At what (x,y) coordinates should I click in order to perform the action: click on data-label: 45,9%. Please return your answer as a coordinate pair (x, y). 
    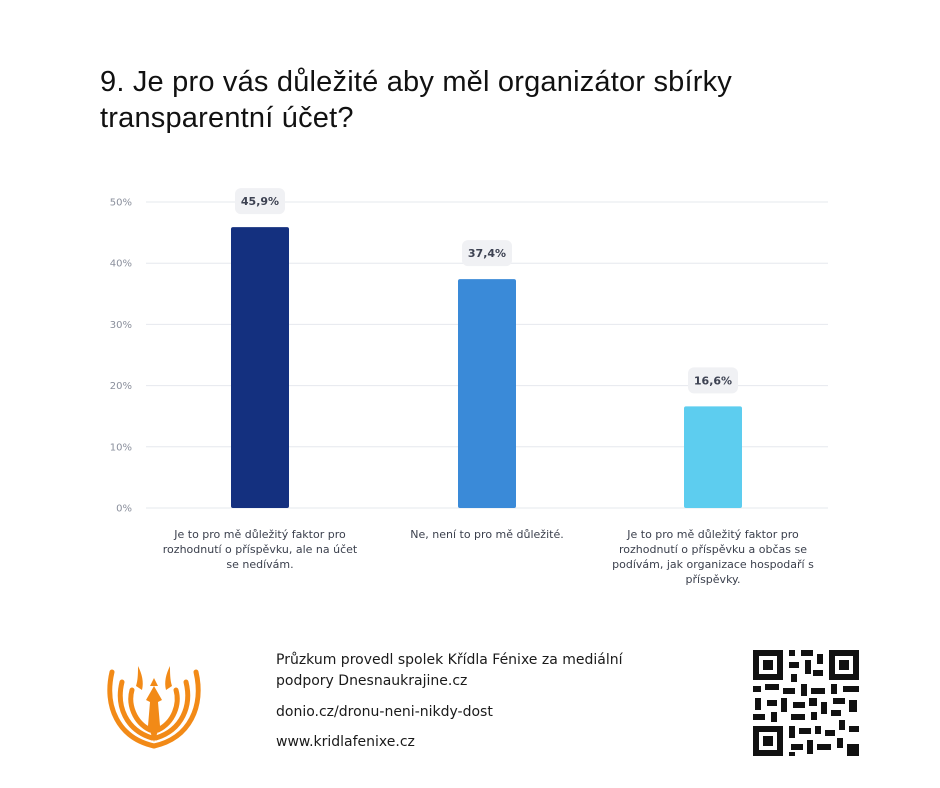
    Looking at the image, I should click on (260, 201).